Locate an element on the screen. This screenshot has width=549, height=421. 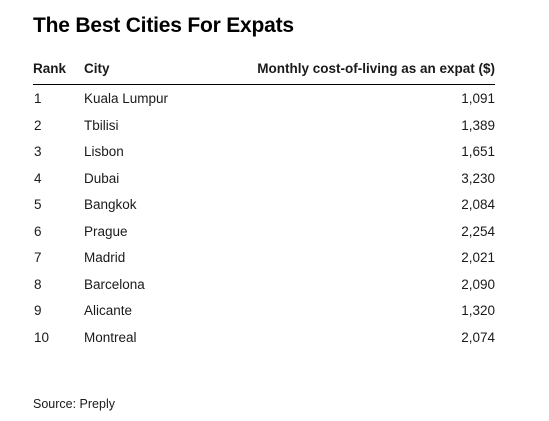
cell-cost: 2,090 is located at coordinates (478, 284).